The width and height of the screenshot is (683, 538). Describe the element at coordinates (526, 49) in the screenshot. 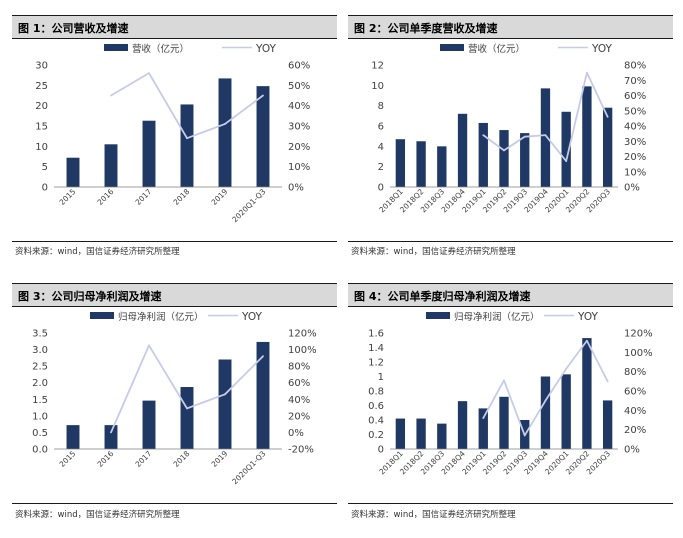

I see `legend: 营收（亿元） YOY` at that location.